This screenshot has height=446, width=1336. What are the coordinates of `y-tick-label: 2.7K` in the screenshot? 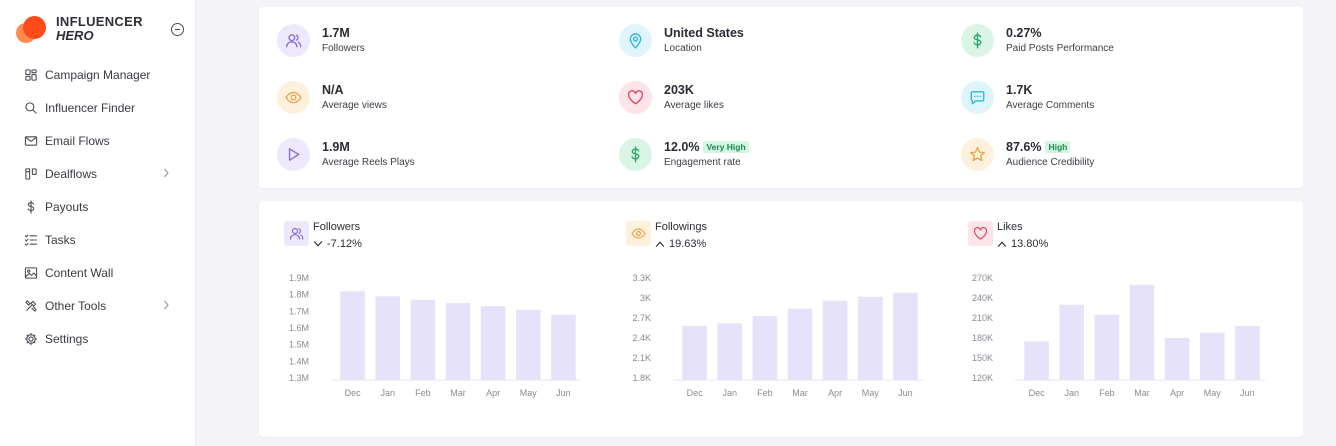 It's located at (641, 318).